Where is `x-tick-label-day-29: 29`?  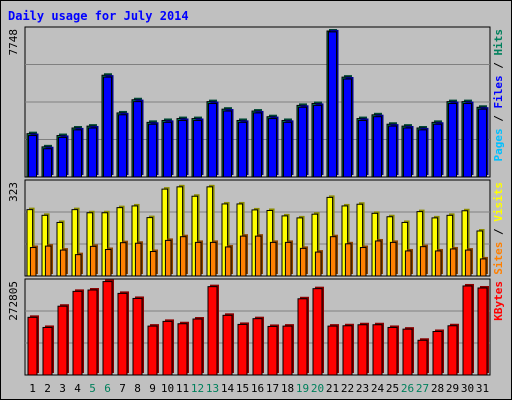
x-tick-label-day-29: 29 is located at coordinates (452, 388).